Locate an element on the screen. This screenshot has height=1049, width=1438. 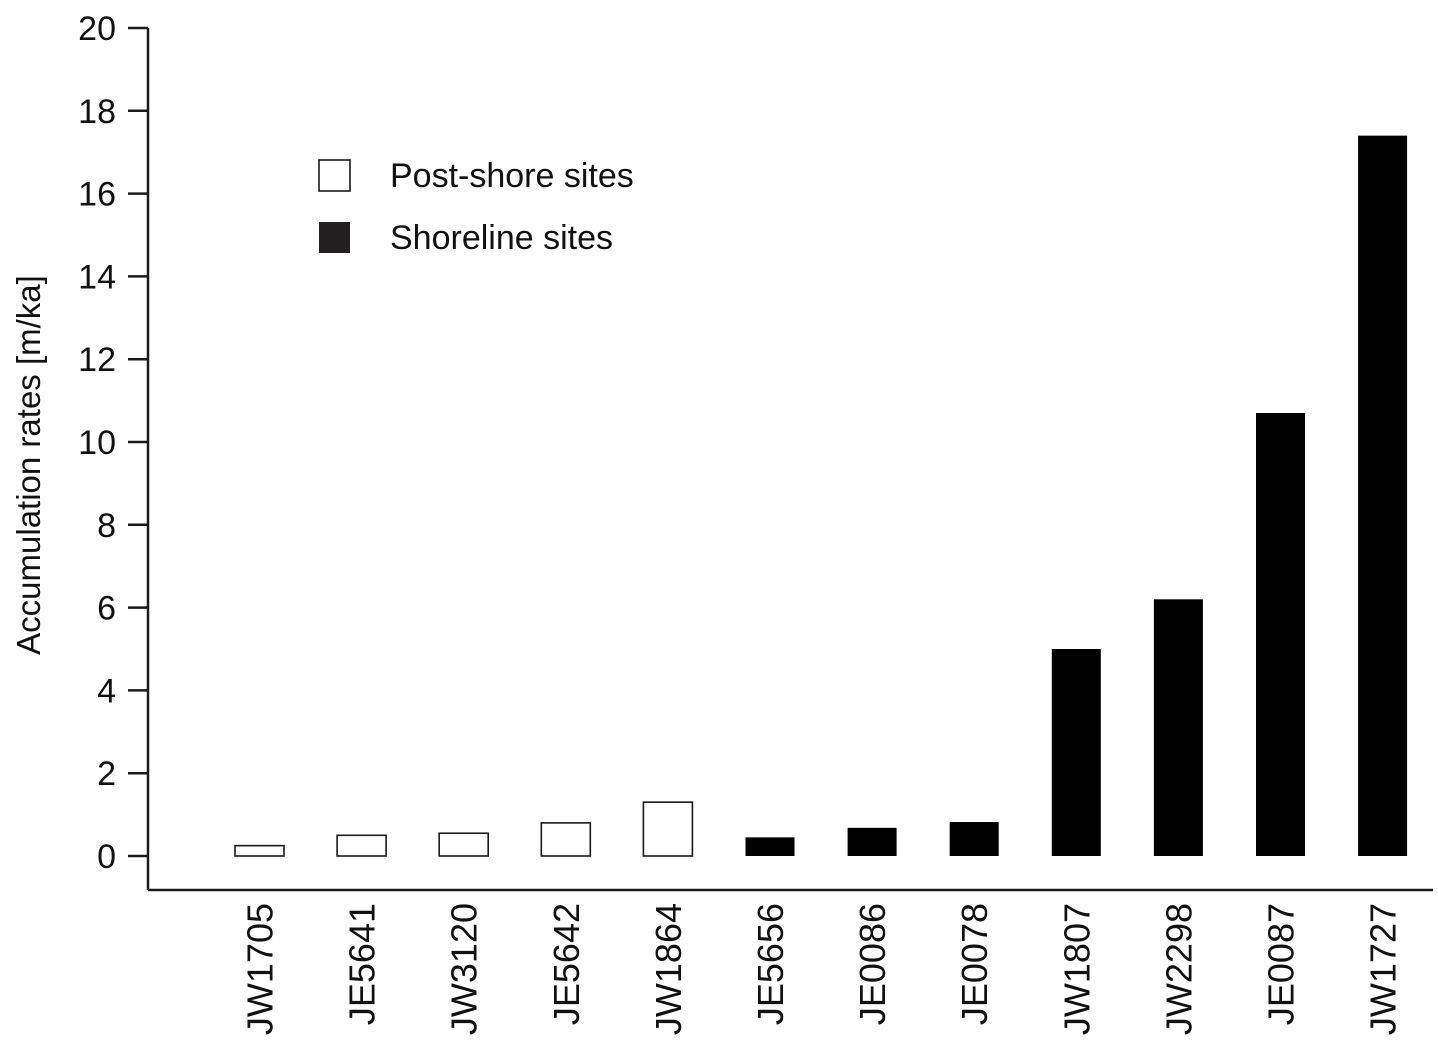
bar-JE0078 is located at coordinates (974, 839).